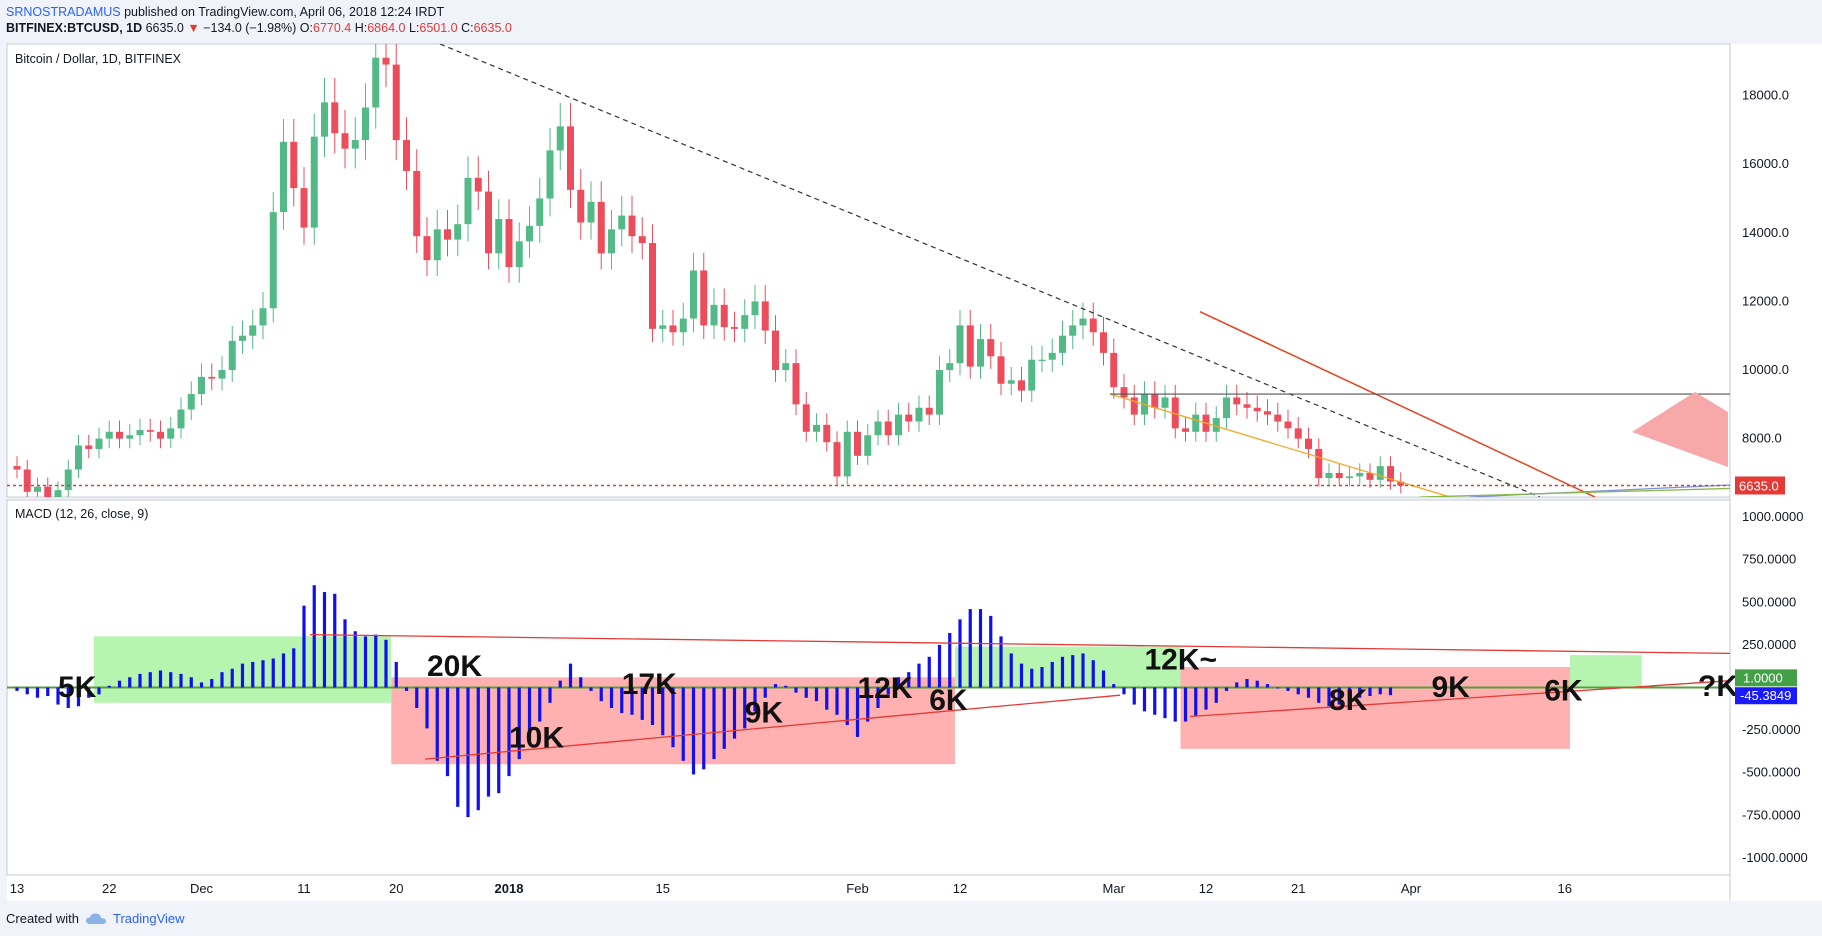 This screenshot has width=1822, height=936. Describe the element at coordinates (1759, 486) in the screenshot. I see `last-price-label: 6635.0` at that location.